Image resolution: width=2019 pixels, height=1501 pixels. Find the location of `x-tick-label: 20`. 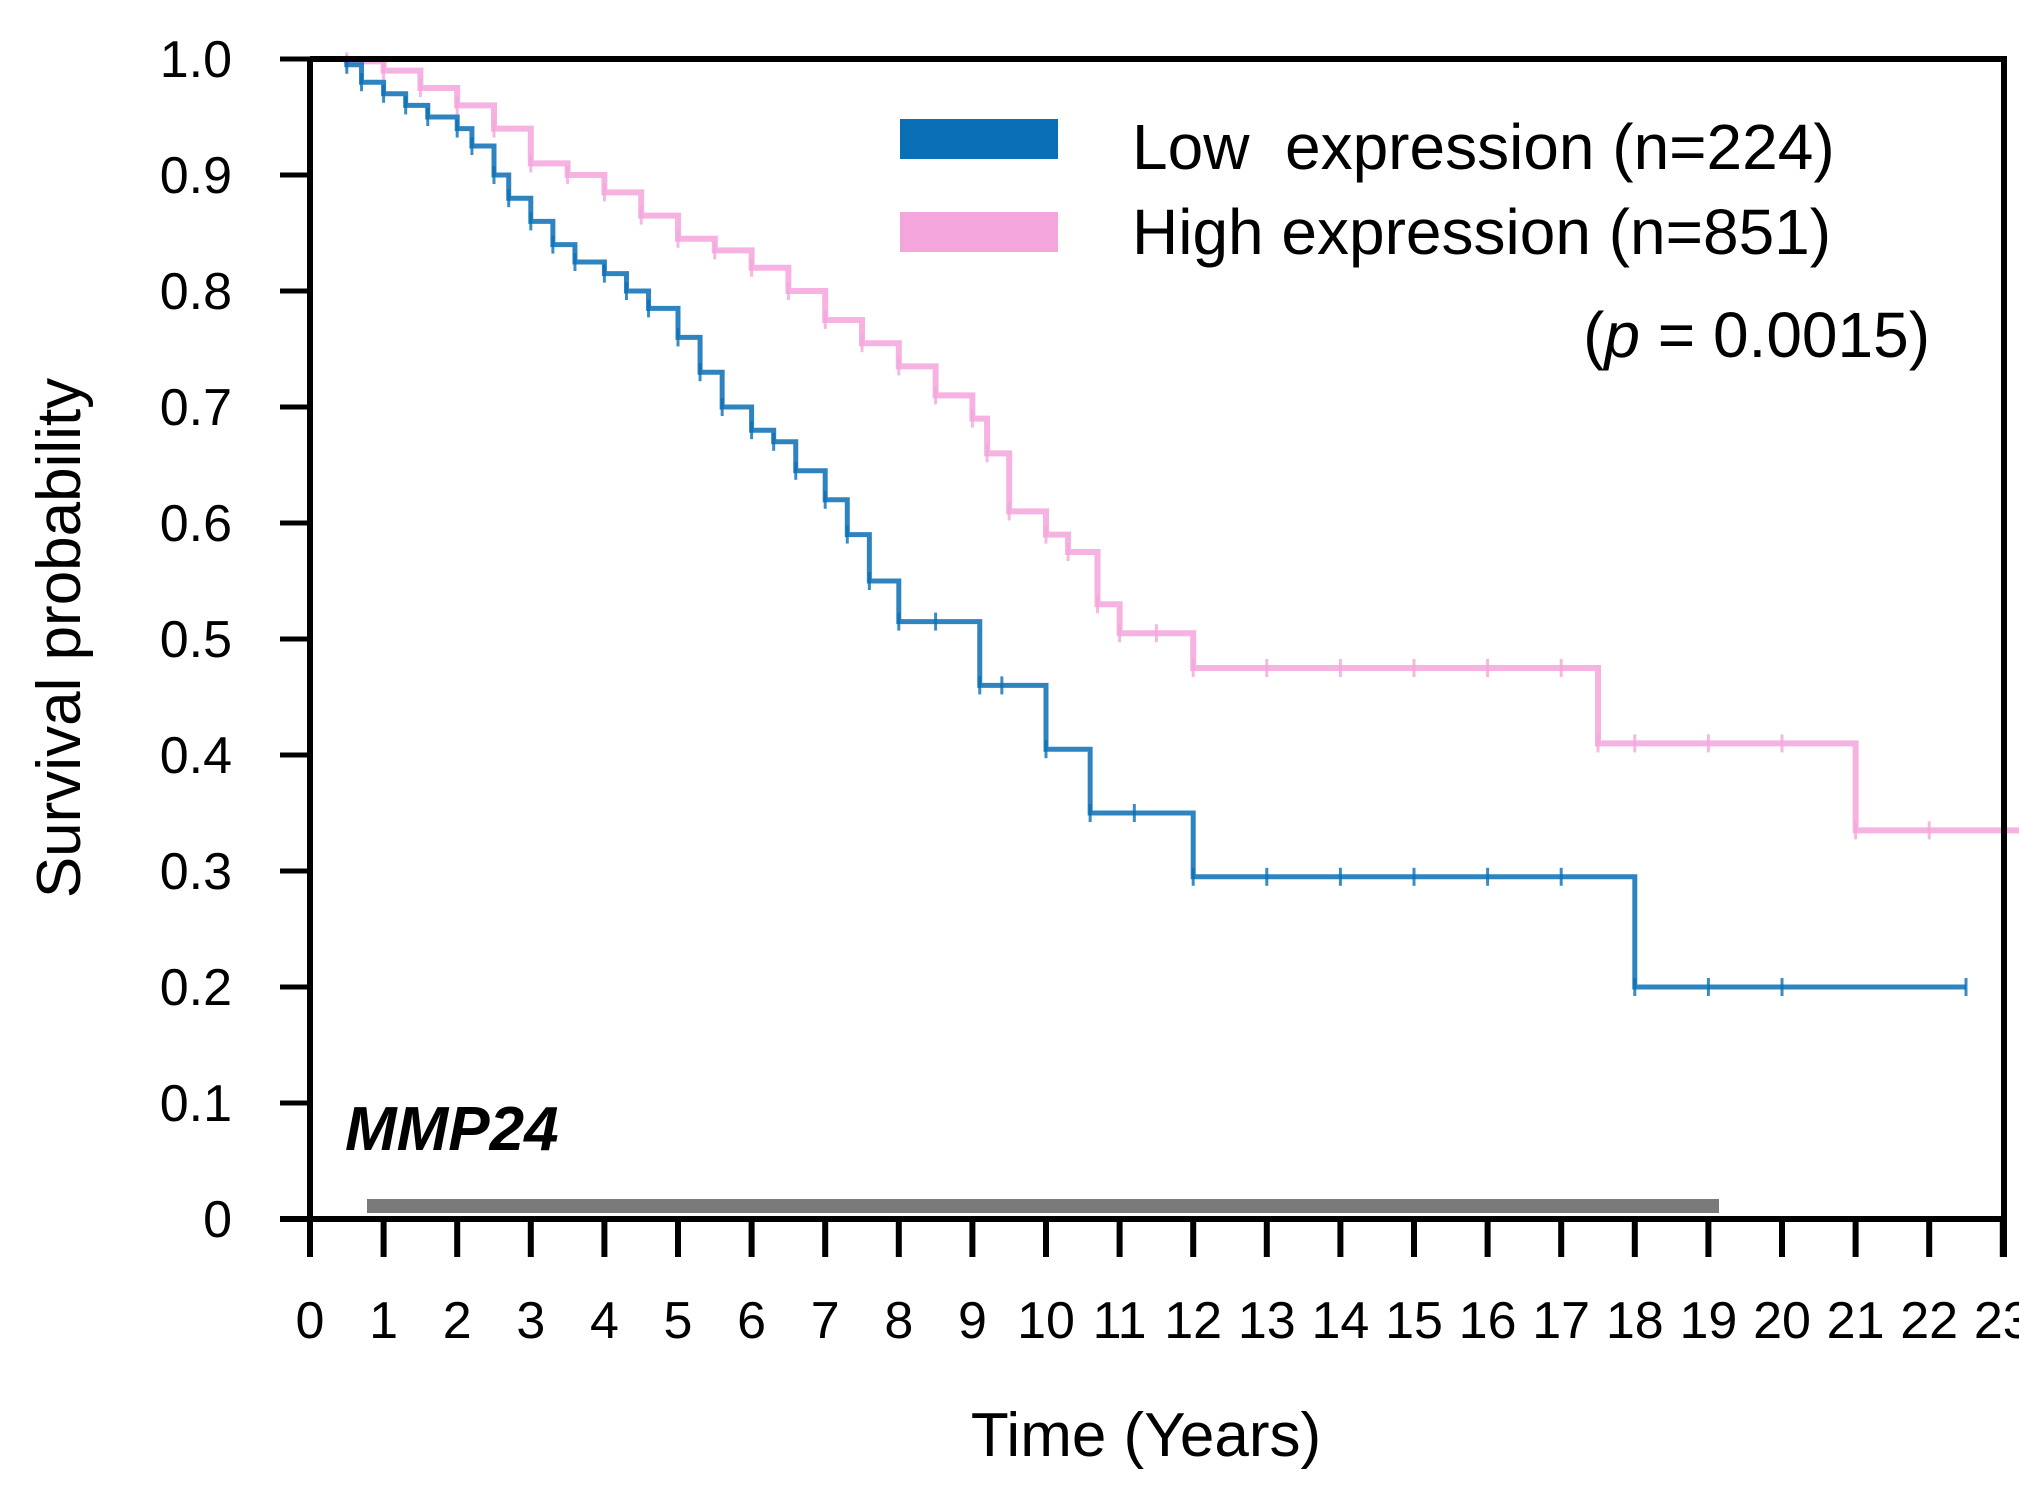

x-tick-label: 20 is located at coordinates (1782, 1321).